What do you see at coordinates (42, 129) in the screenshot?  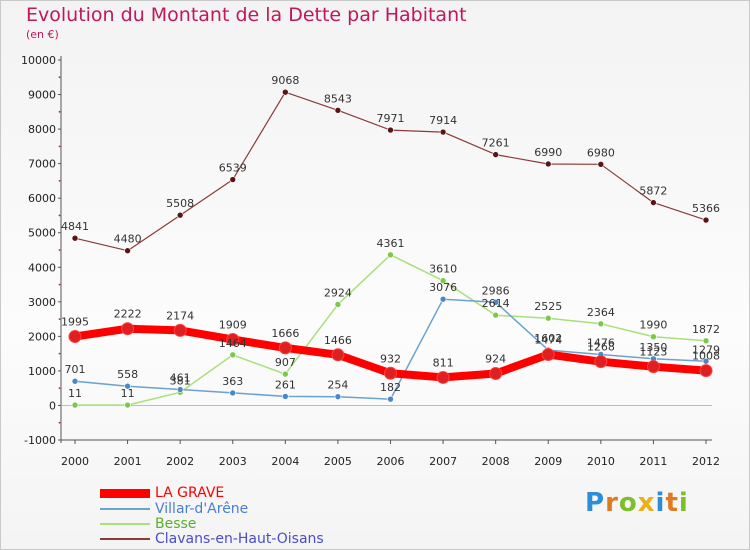 I see `y-tick-label: 8000` at bounding box center [42, 129].